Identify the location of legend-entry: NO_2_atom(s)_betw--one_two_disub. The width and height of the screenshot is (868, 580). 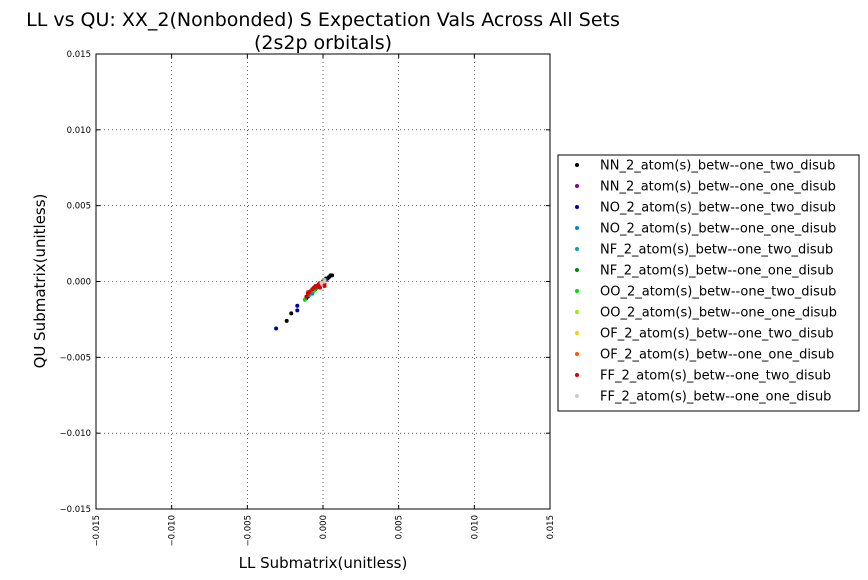
(718, 208).